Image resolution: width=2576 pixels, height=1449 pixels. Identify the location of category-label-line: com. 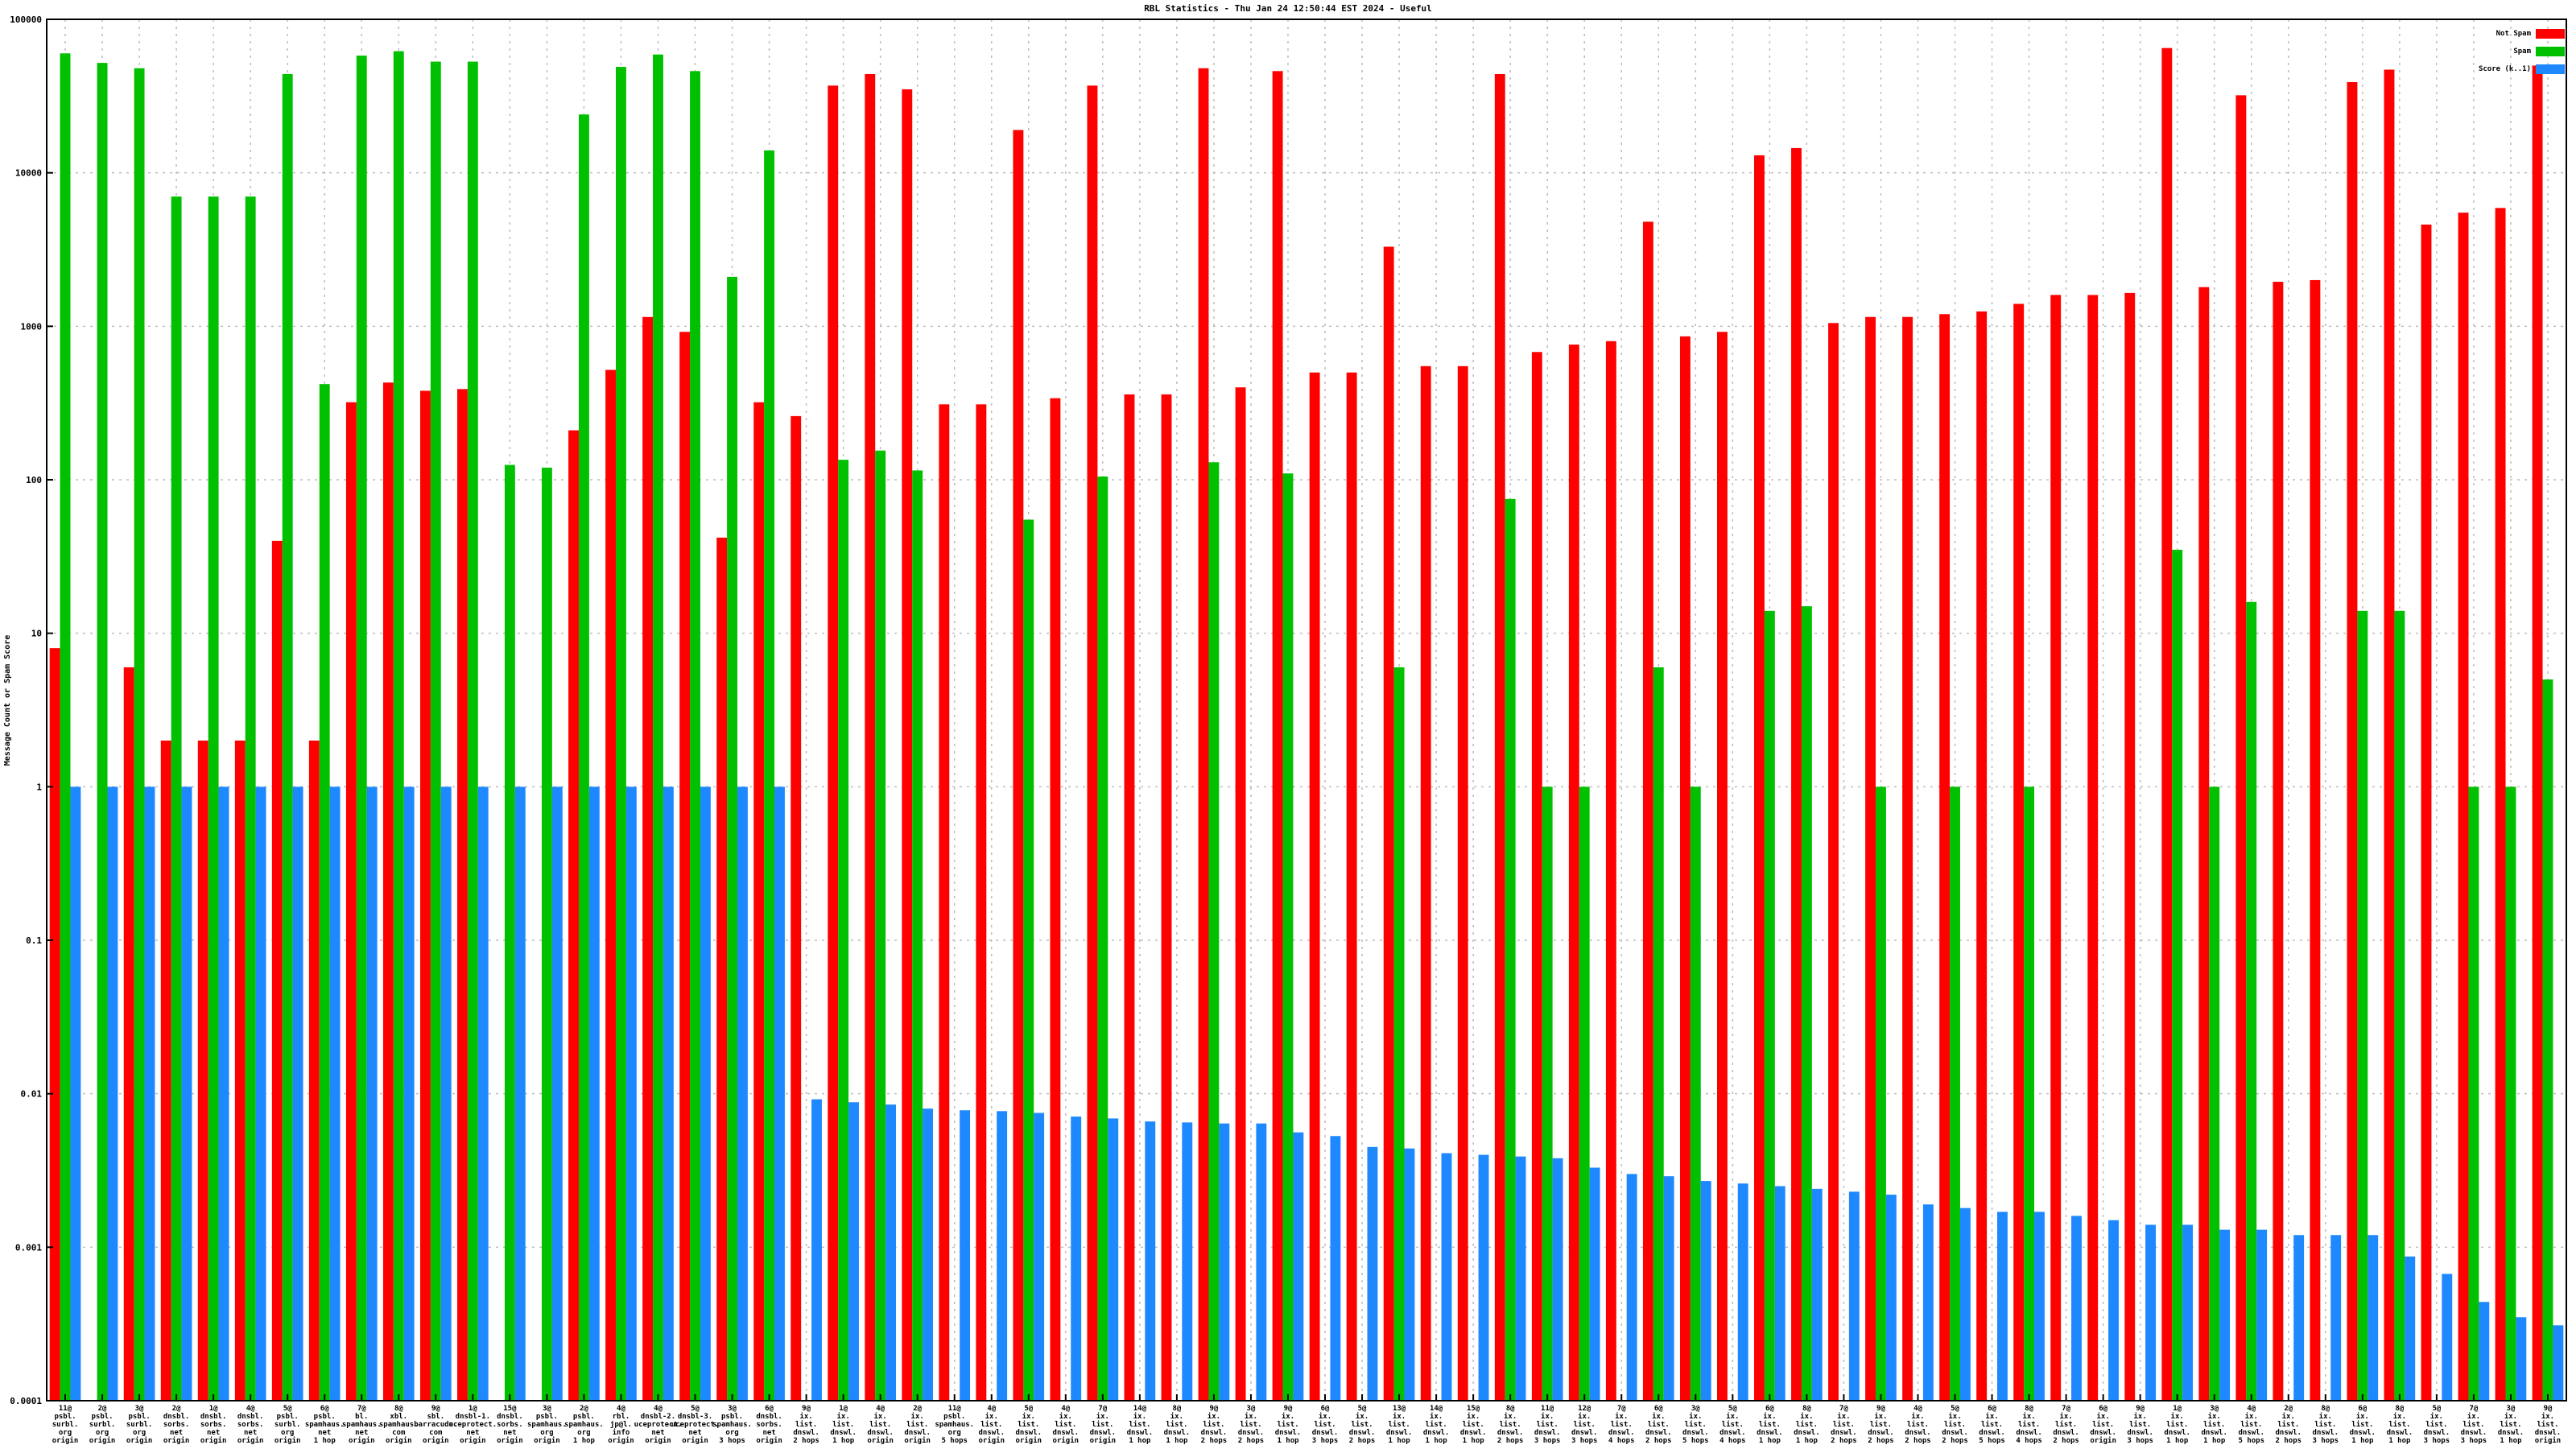
(436, 1433).